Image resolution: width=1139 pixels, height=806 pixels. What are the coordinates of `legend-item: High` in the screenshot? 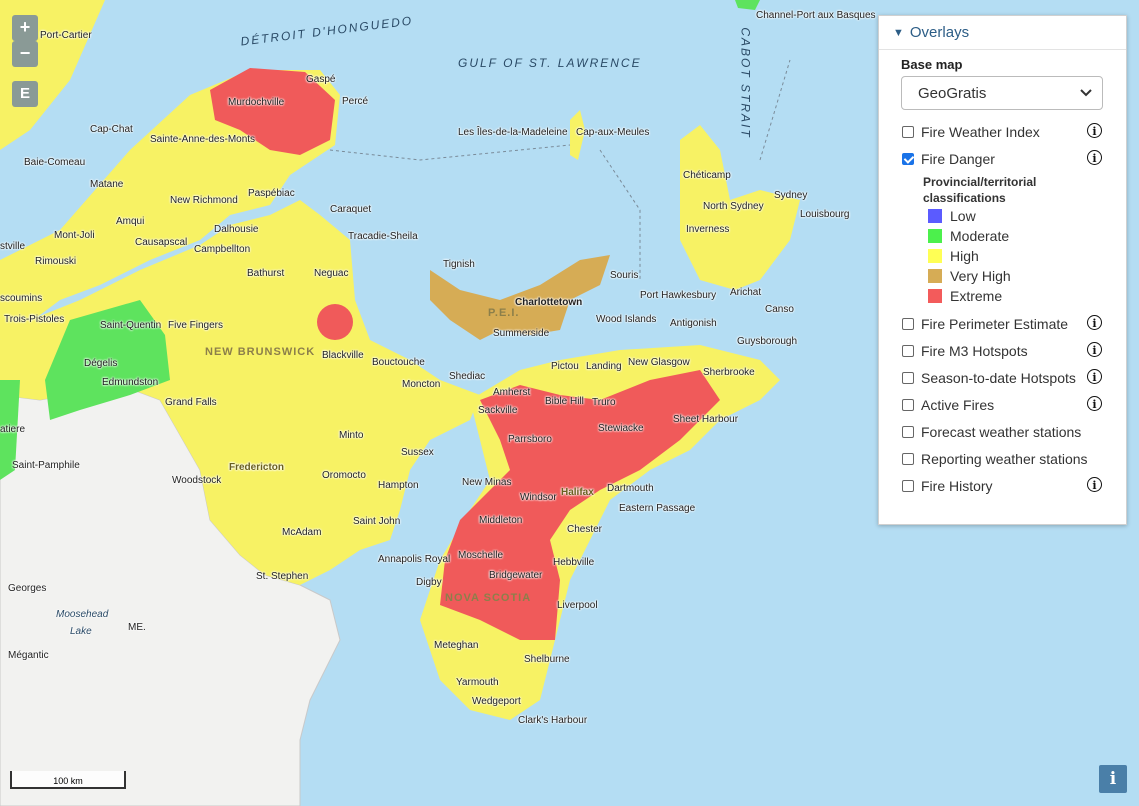 It's located at (1027, 256).